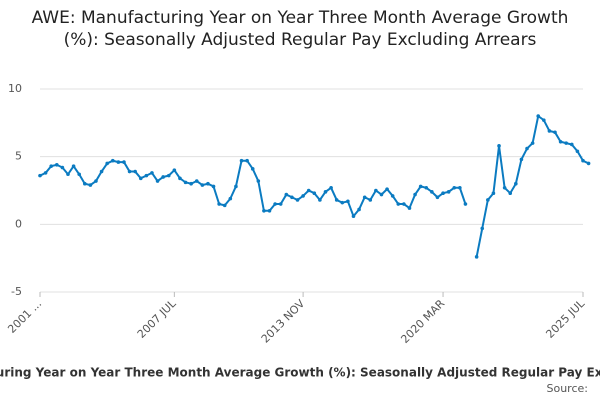 Image resolution: width=600 pixels, height=400 pixels. Describe the element at coordinates (16, 291) in the screenshot. I see `y-tick-label: -5` at that location.